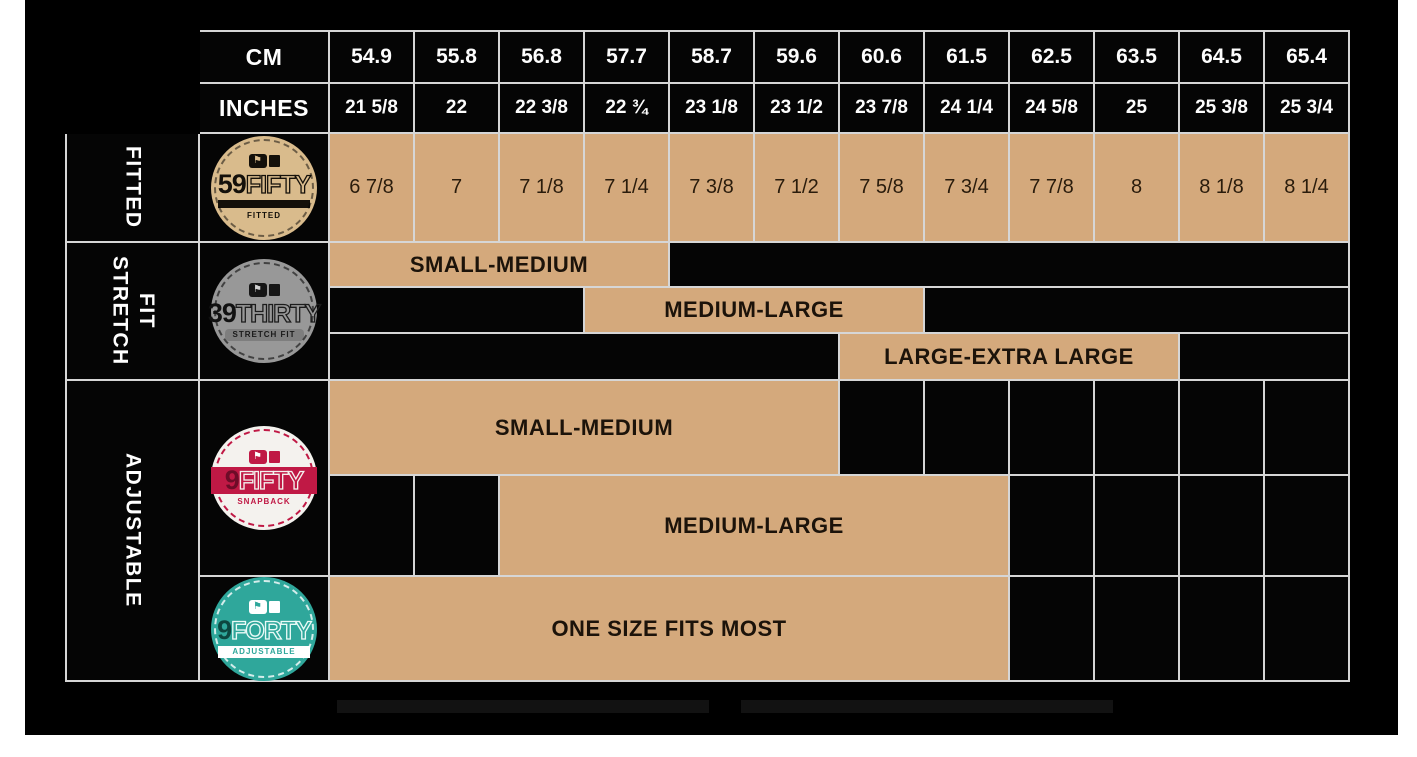  What do you see at coordinates (1306, 187) in the screenshot?
I see `fitted-size: 8 1/4` at bounding box center [1306, 187].